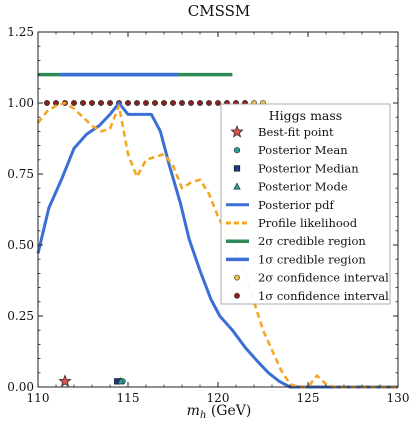 The width and height of the screenshot is (410, 431). What do you see at coordinates (303, 150) in the screenshot?
I see `legend-label: Posterior Mean` at bounding box center [303, 150].